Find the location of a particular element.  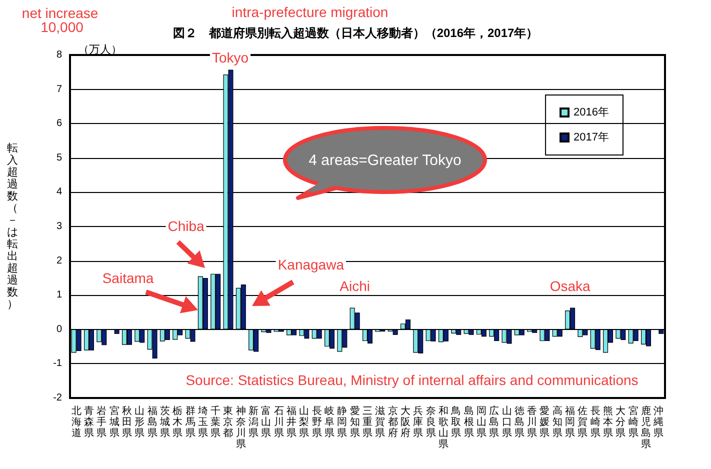

x-tick-label: 熊本県 is located at coordinates (608, 422).